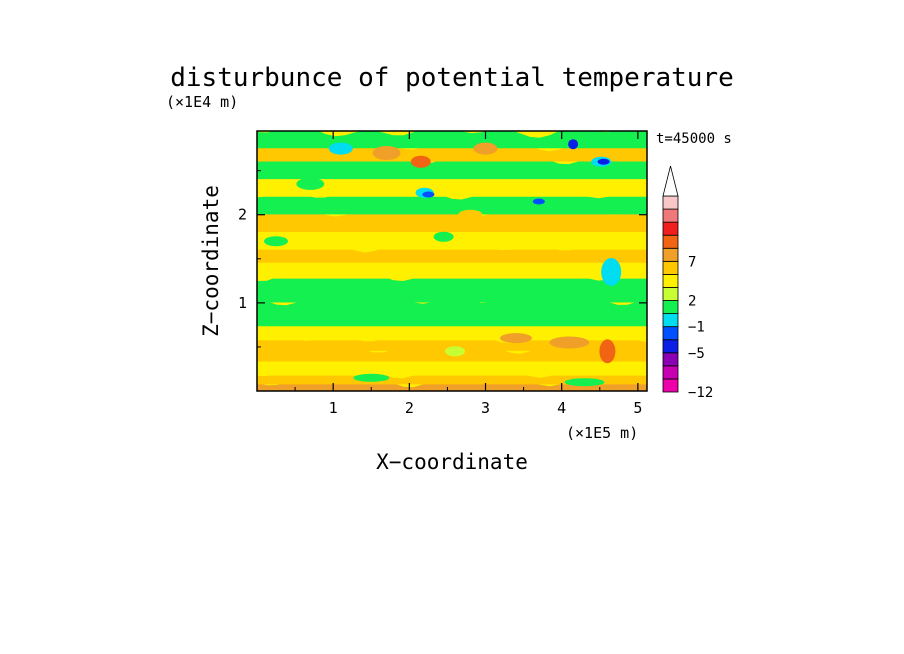  Describe the element at coordinates (211, 261) in the screenshot. I see `y-axis-label: Z−coordinate` at that location.